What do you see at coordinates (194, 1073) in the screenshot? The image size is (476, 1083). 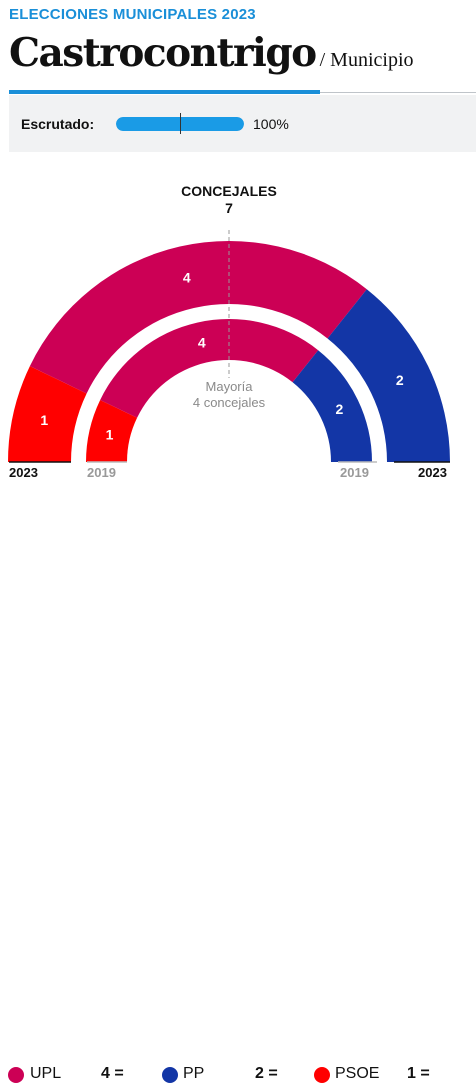 I see `legend-pp-name: PP` at bounding box center [194, 1073].